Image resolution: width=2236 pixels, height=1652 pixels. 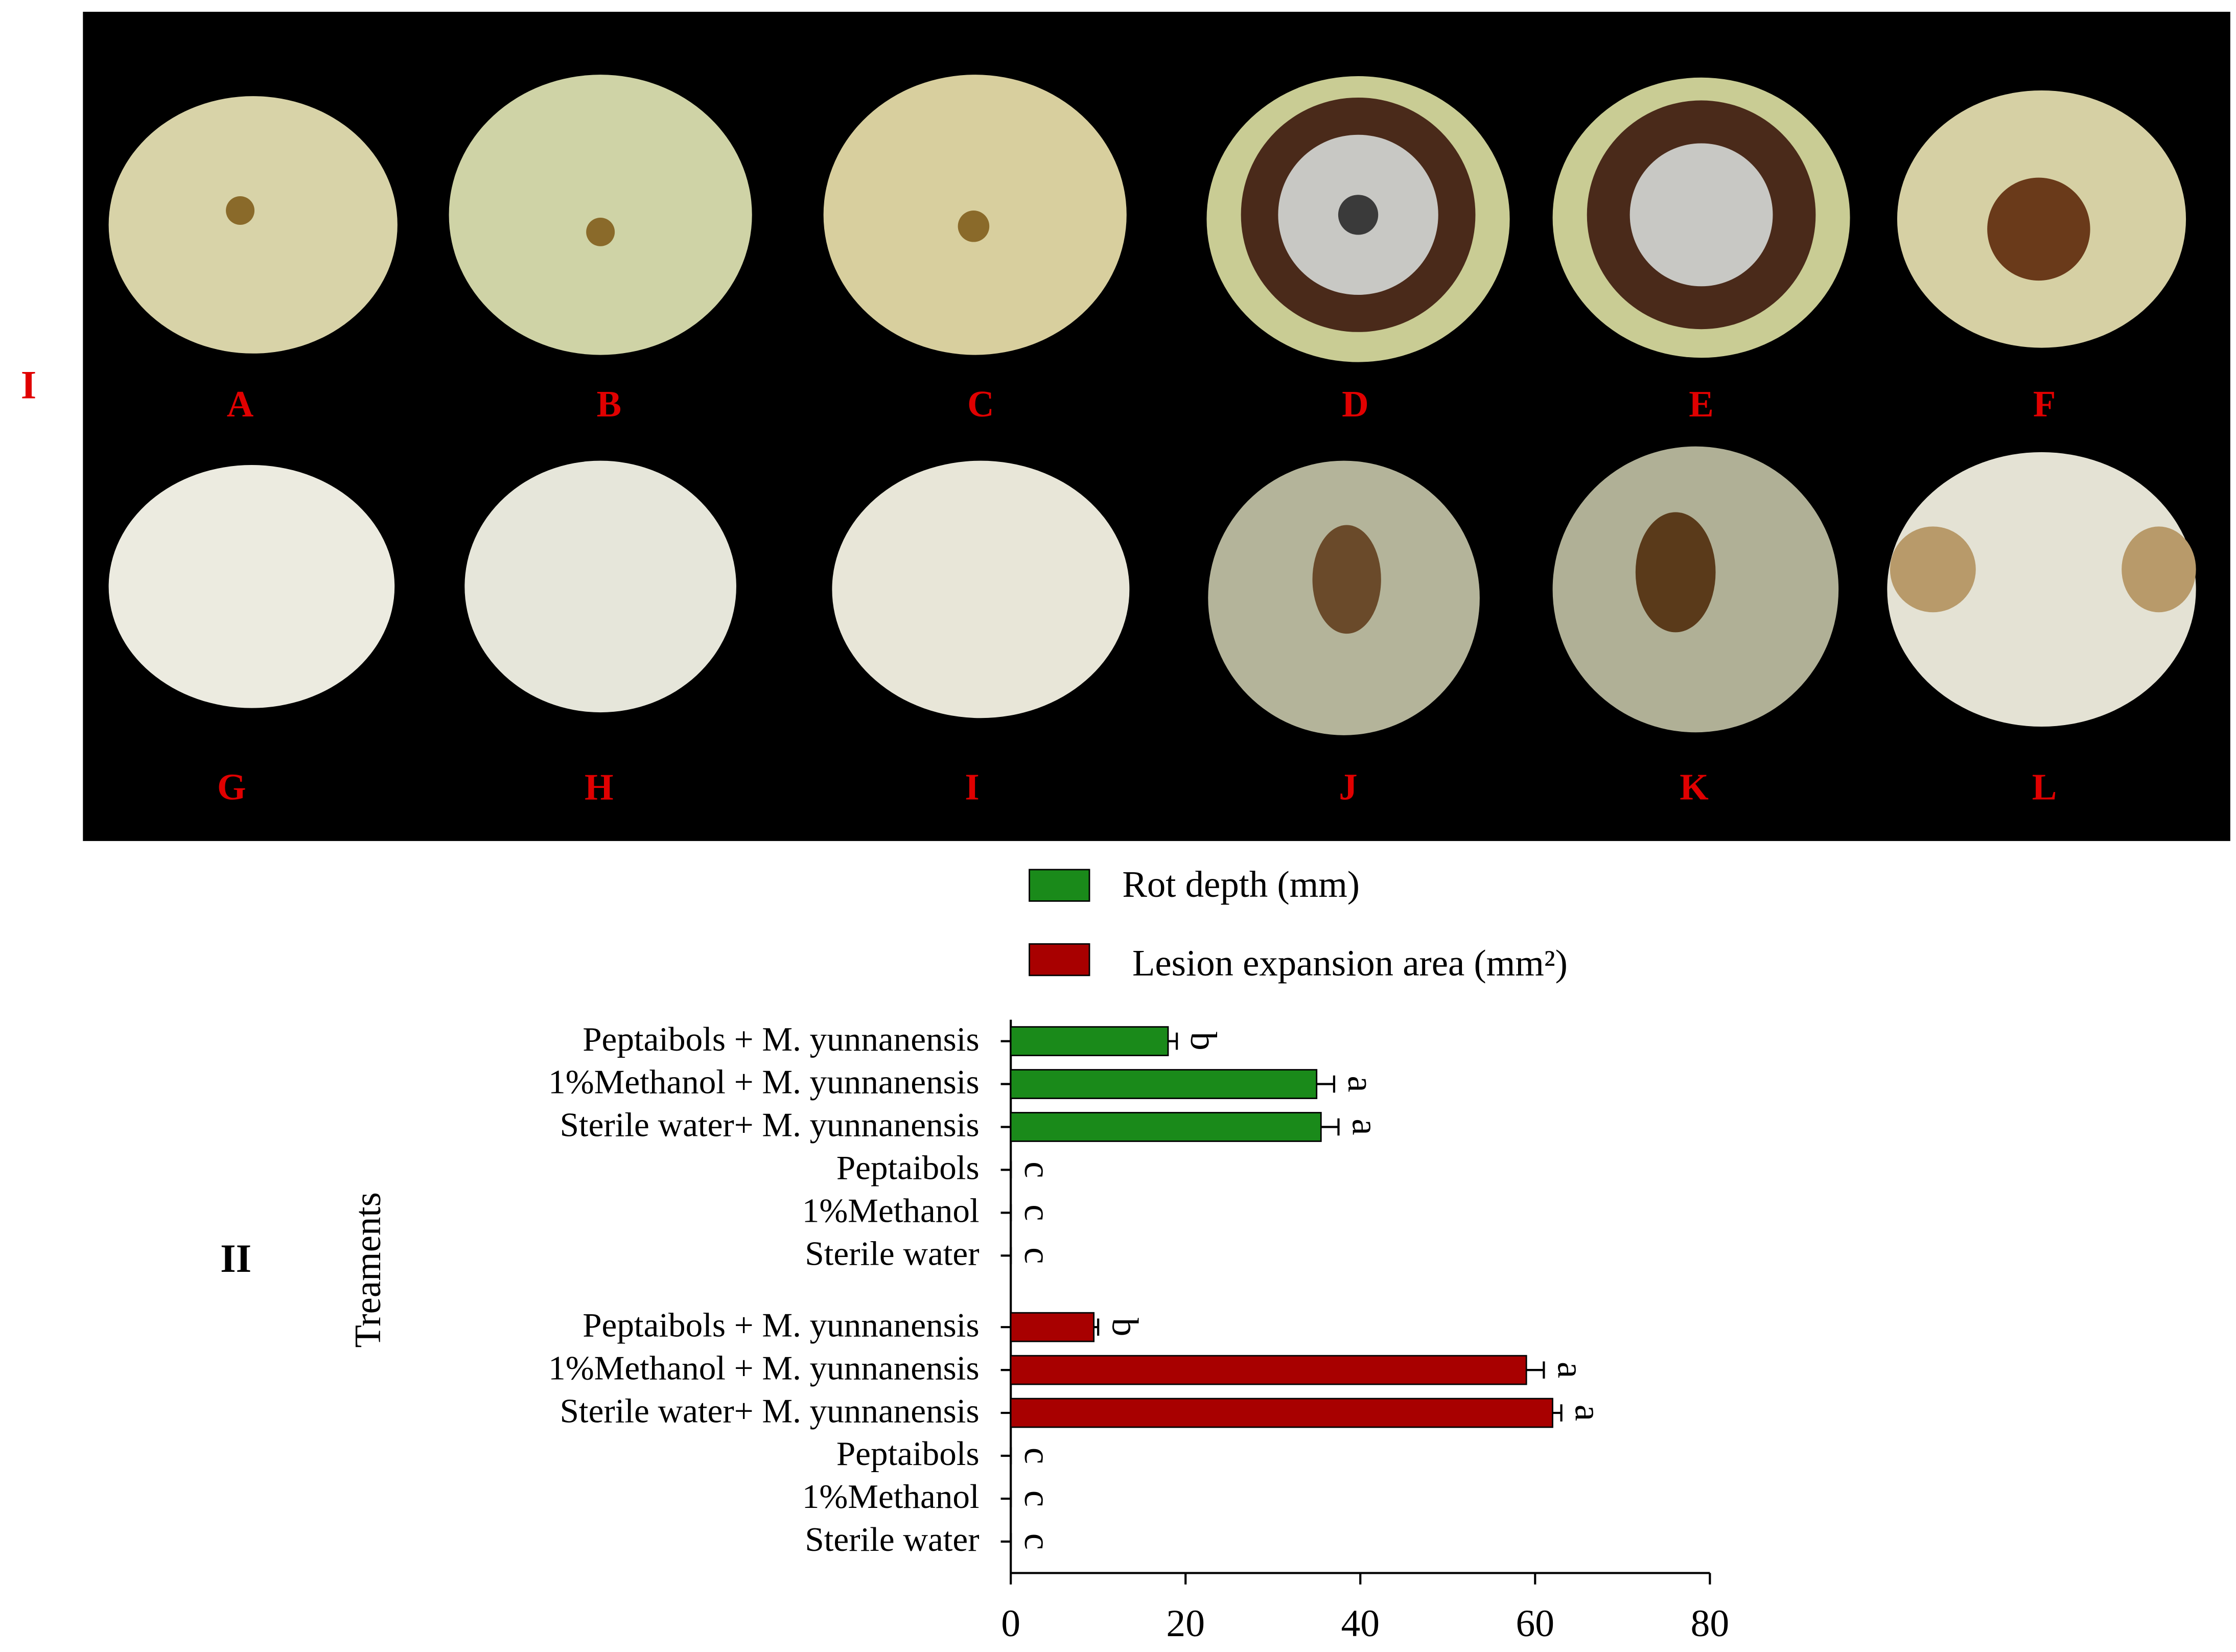 What do you see at coordinates (1701, 215) in the screenshot?
I see `mycelium` at bounding box center [1701, 215].